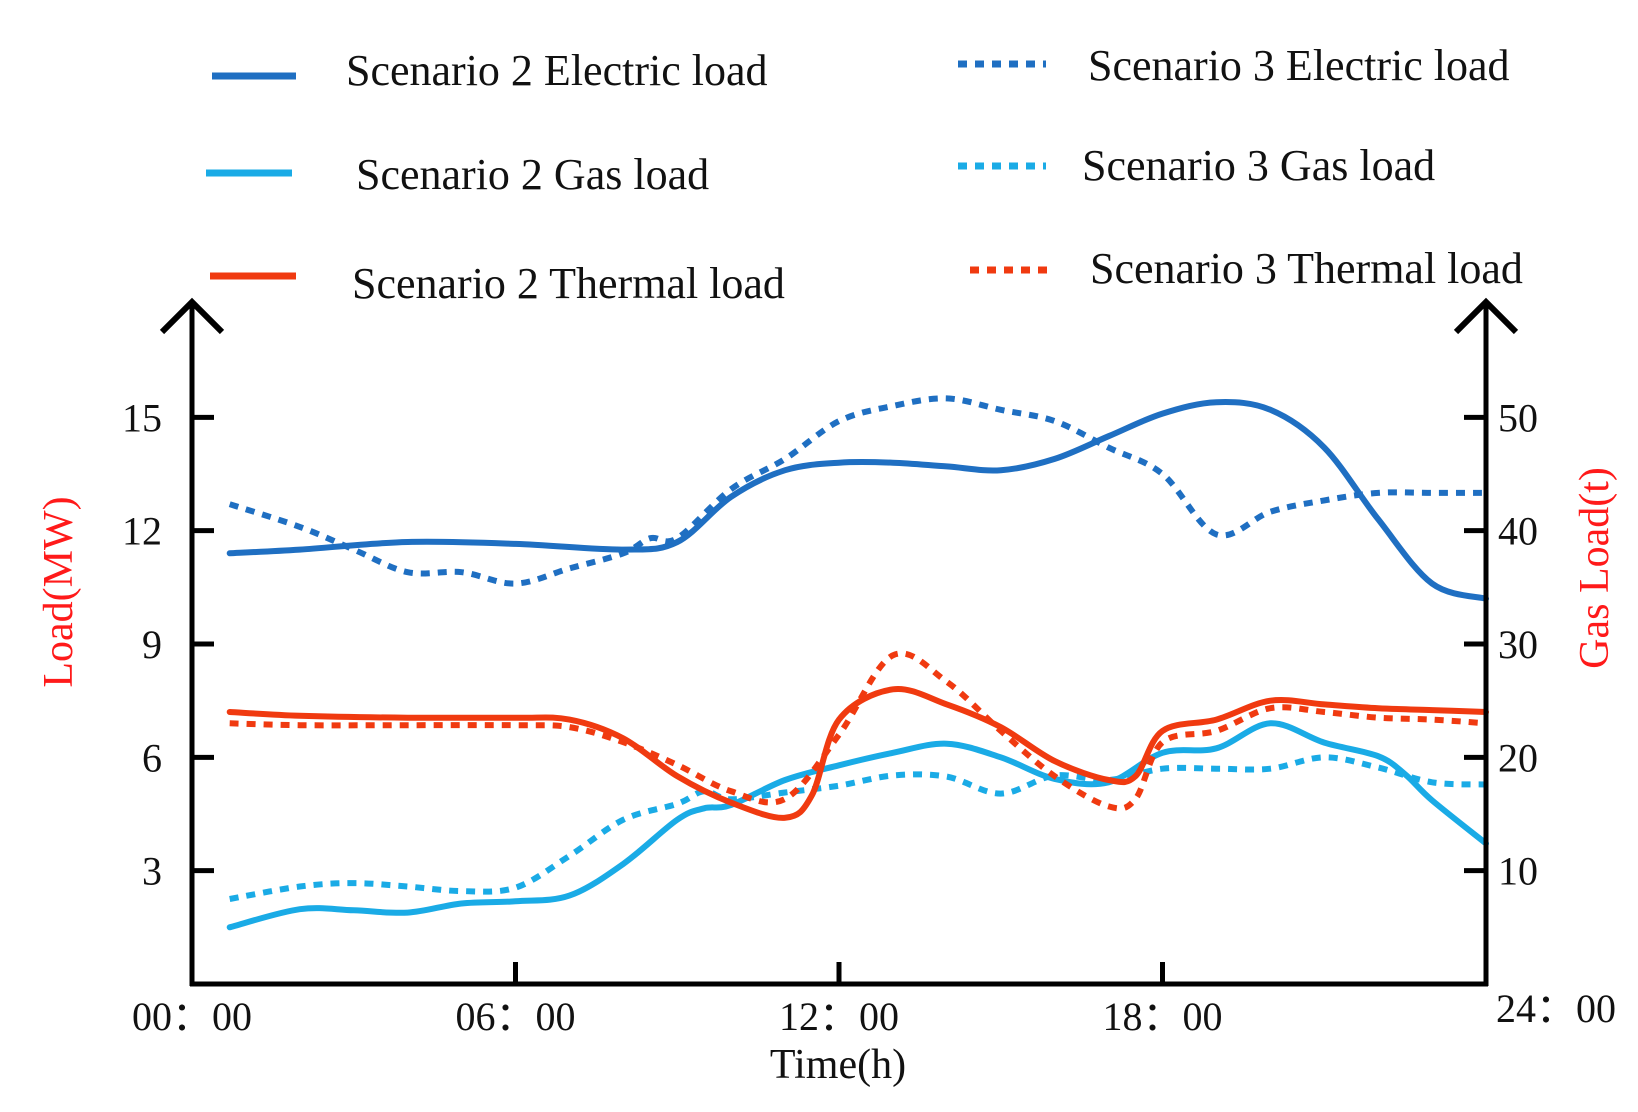 Image resolution: width=1638 pixels, height=1112 pixels. What do you see at coordinates (516, 1016) in the screenshot?
I see `x-tick-label: 06：00` at bounding box center [516, 1016].